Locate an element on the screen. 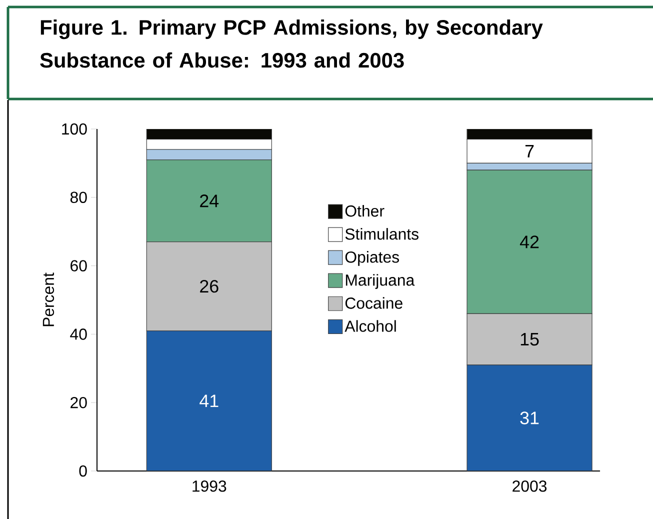  y-tick-label: 40 is located at coordinates (78, 334).